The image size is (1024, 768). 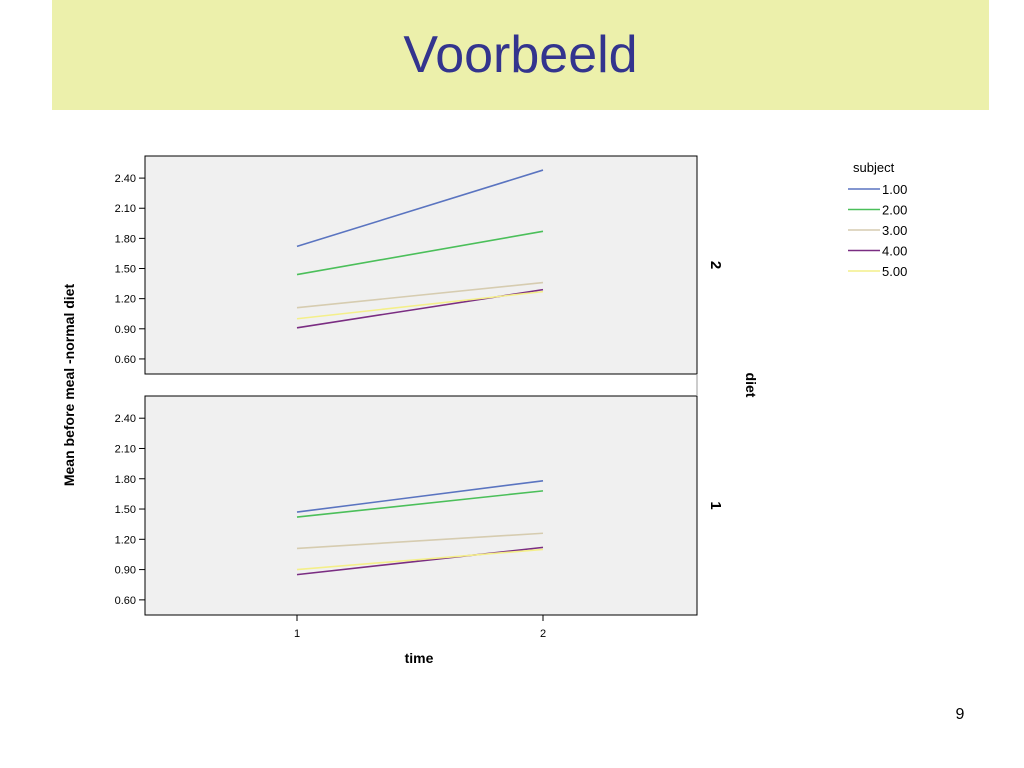 I want to click on x-tick-label: 1, so click(x=297, y=634).